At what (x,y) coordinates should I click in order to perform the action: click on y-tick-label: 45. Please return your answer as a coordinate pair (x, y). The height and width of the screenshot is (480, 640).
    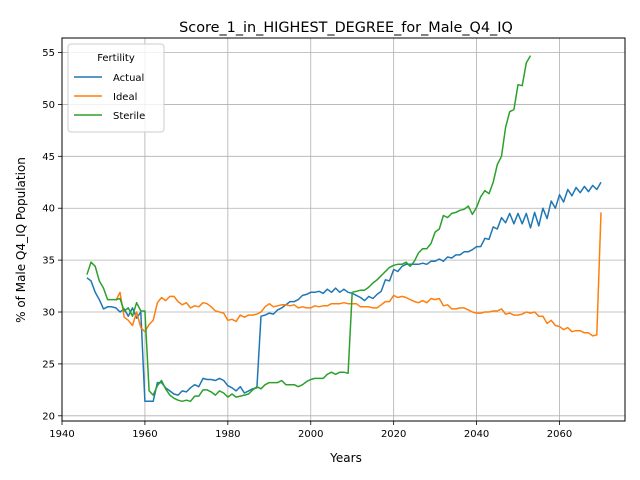
    Looking at the image, I should click on (48, 157).